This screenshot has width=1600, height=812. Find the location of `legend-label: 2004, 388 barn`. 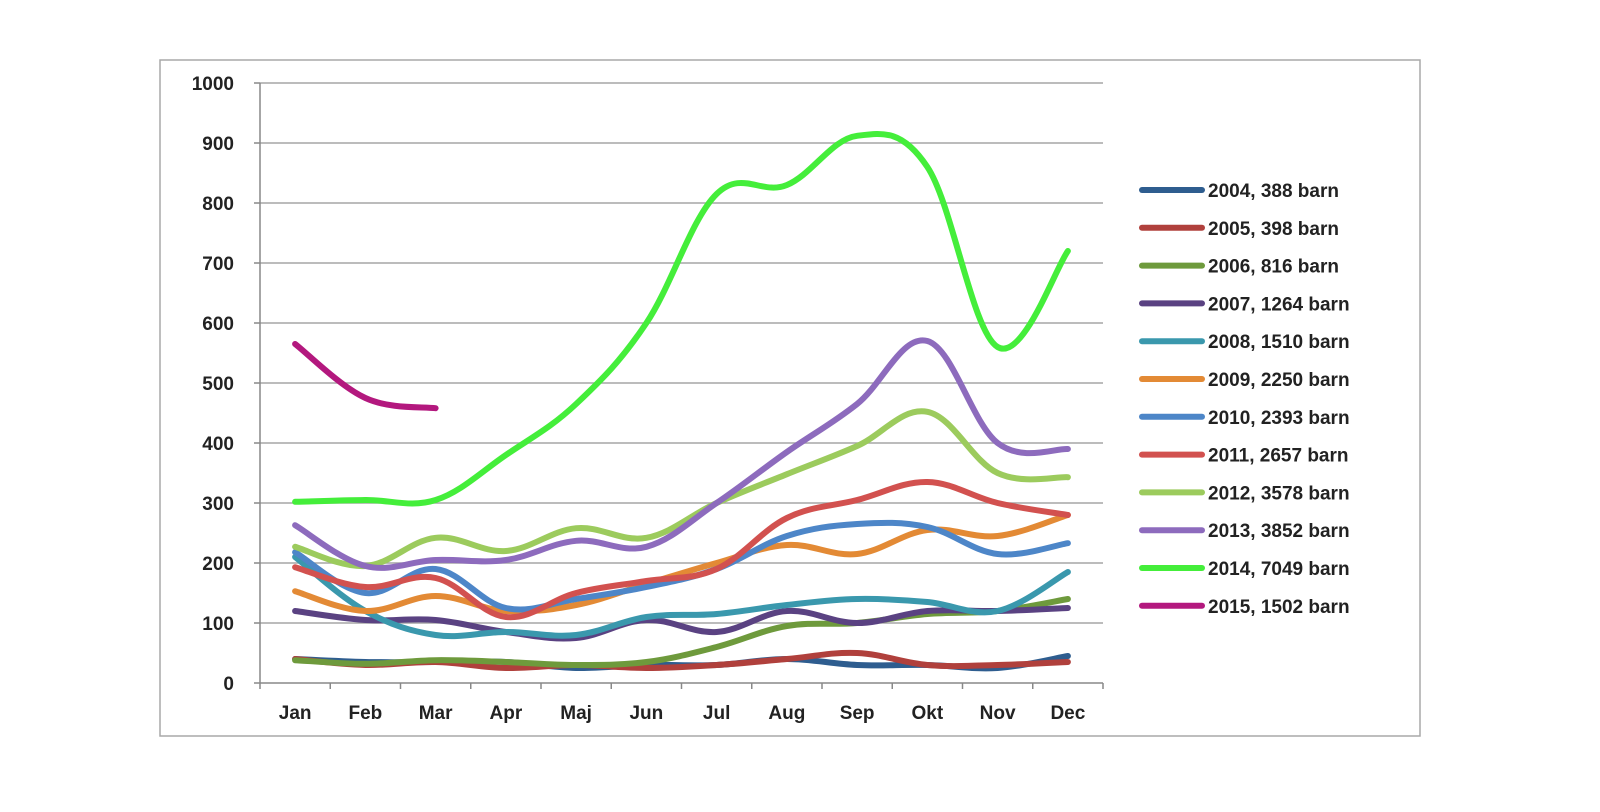

legend-label: 2004, 388 barn is located at coordinates (1273, 191).